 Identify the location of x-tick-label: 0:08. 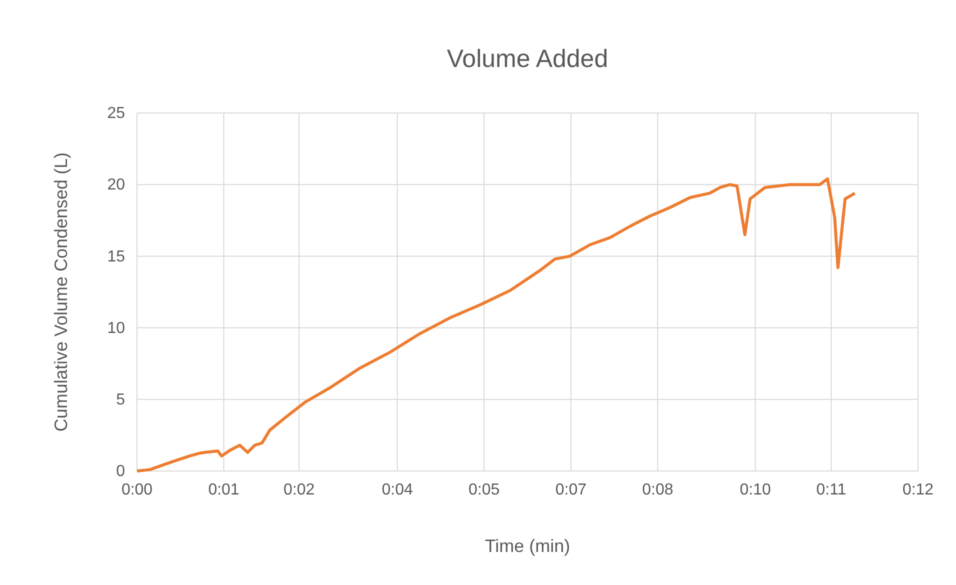
(658, 489).